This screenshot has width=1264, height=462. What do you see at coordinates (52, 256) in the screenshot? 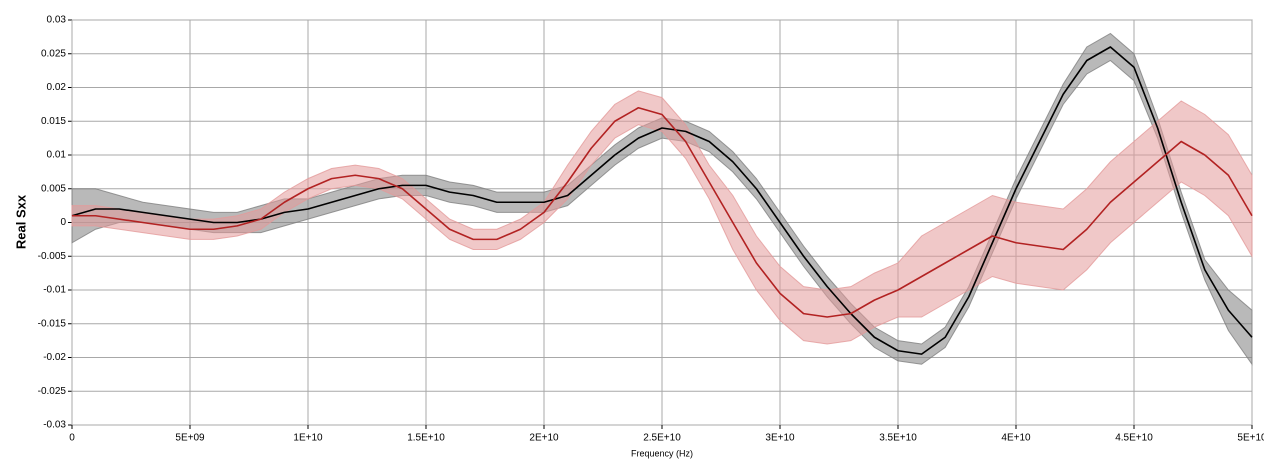
I see `y-tick-label: -0.005` at bounding box center [52, 256].